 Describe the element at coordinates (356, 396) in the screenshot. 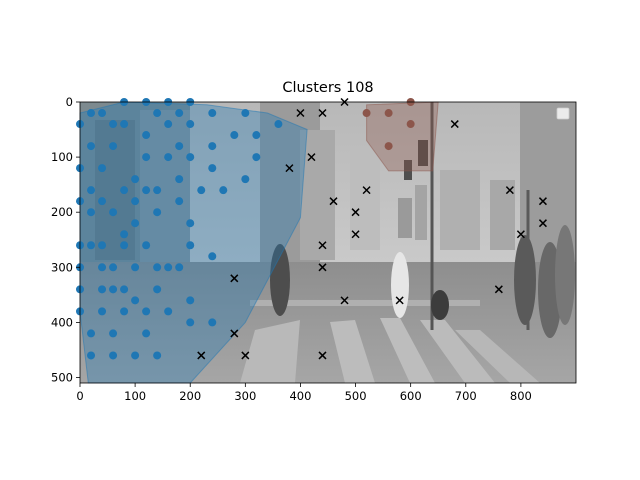

I see `x-tick-label: 500` at that location.